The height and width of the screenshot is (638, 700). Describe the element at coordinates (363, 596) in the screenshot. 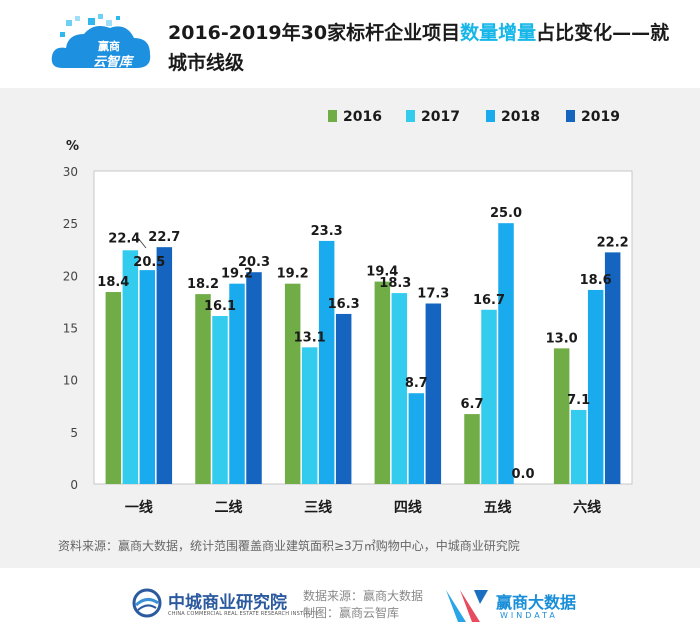

I see `footer-data-source: 数据来源：赢商大数据` at that location.